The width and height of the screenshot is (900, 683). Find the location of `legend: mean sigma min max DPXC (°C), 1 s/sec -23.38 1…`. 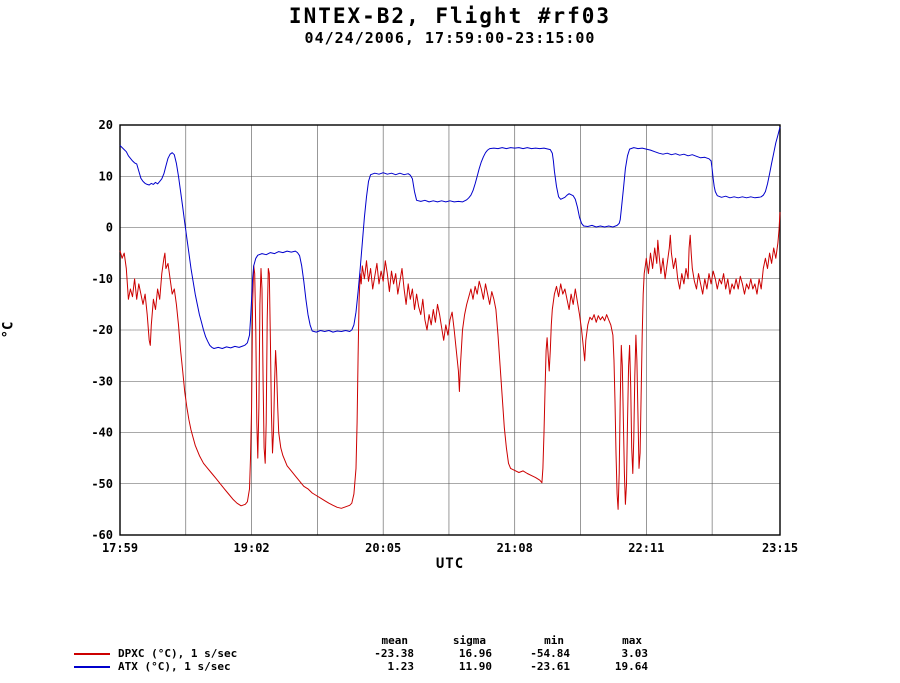

legend: mean sigma min max DPXC (°C), 1 s/sec -23.38 1… is located at coordinates (360, 653).